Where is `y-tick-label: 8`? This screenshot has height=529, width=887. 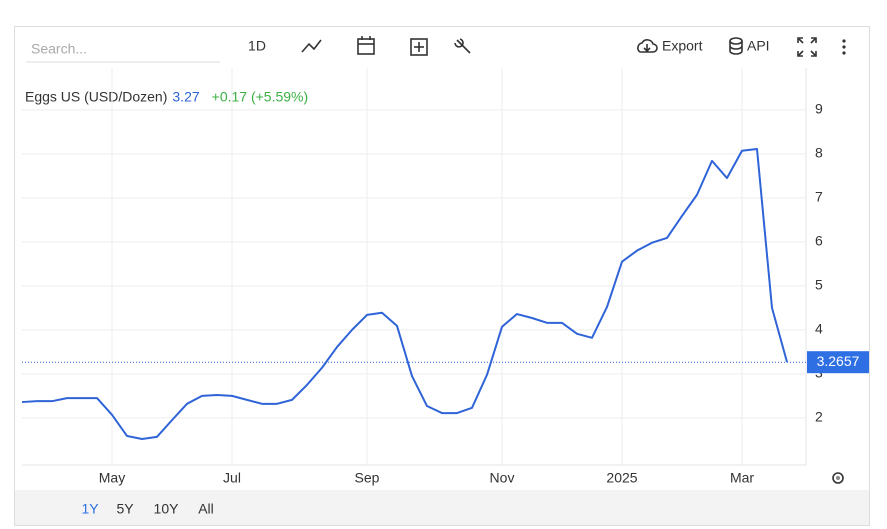
y-tick-label: 8 is located at coordinates (819, 153).